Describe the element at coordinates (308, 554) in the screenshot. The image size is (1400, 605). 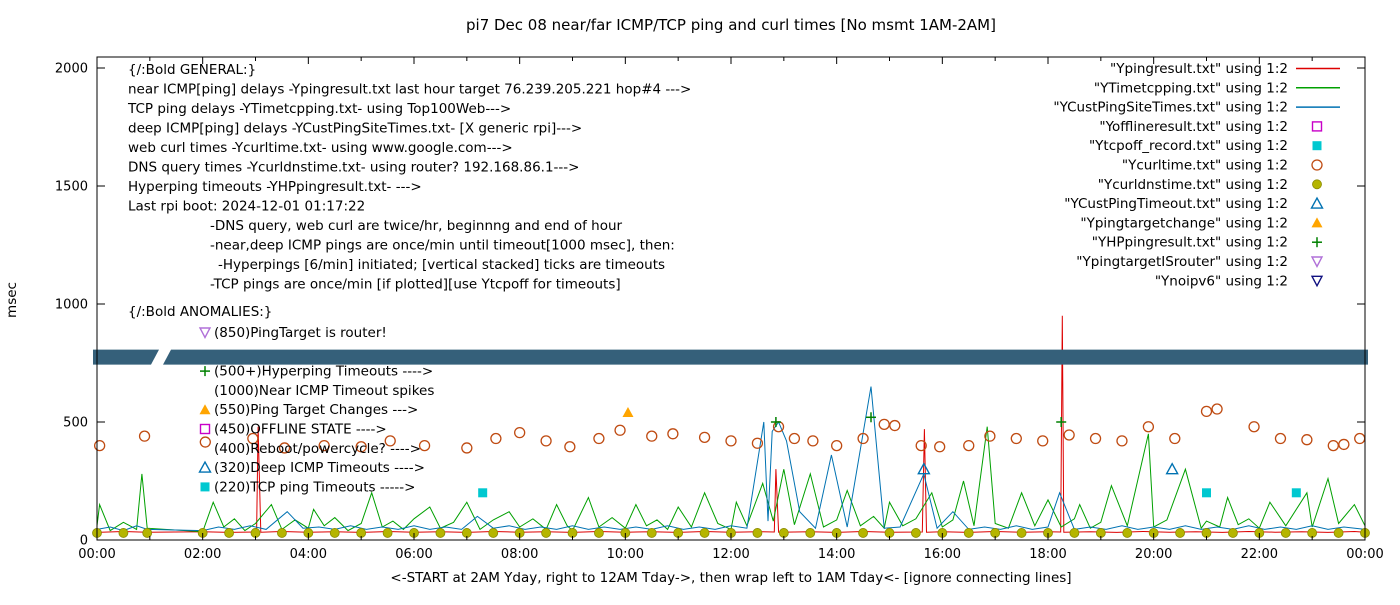
I see `x-tick-label: 04:00` at that location.